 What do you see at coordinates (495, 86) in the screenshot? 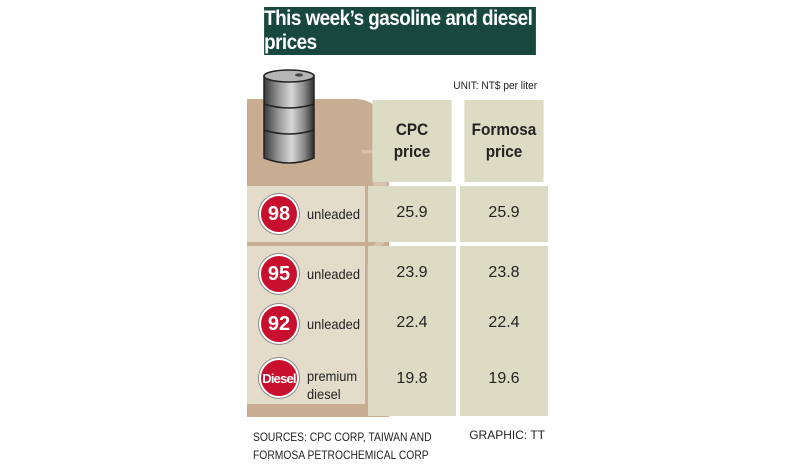
I see `unit-label: UNIT: NT$ per liter` at bounding box center [495, 86].